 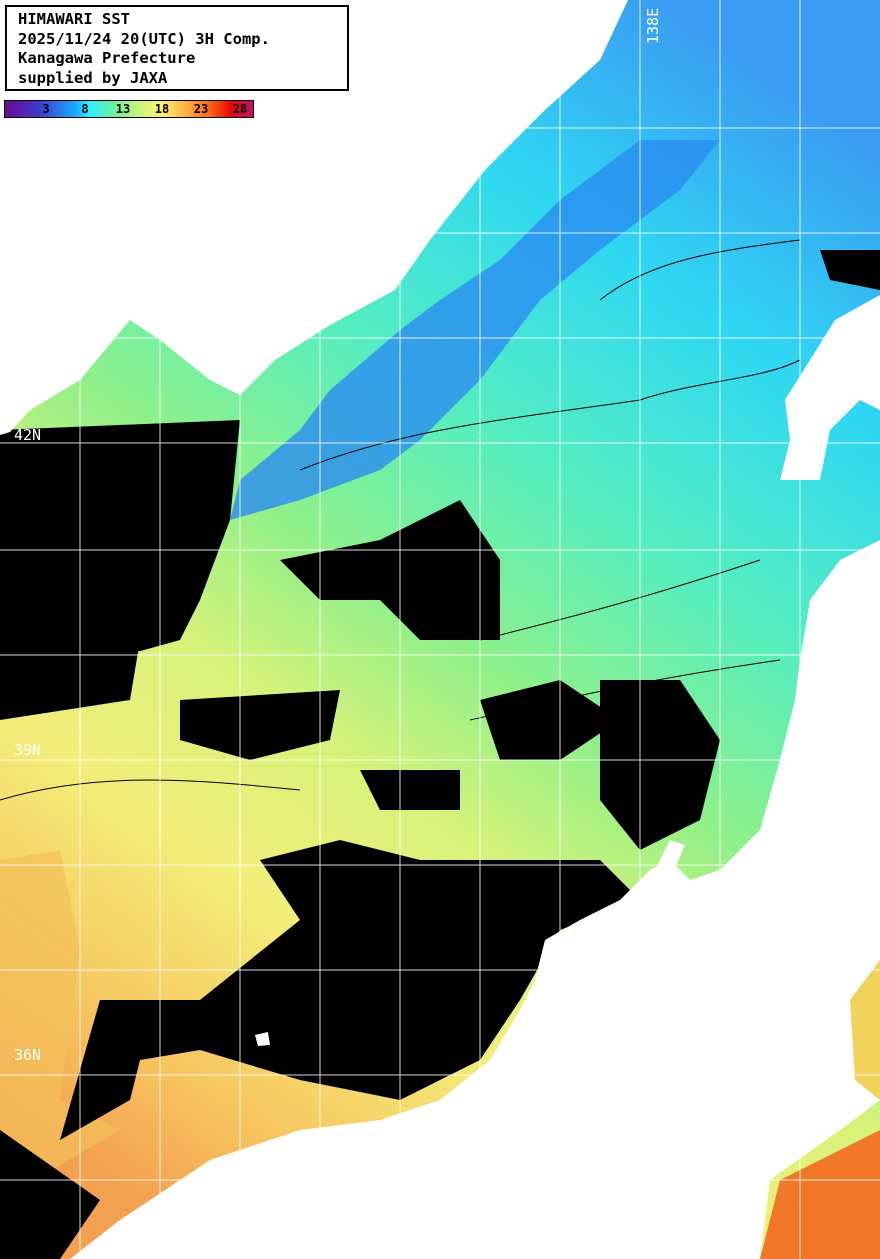 What do you see at coordinates (162, 109) in the screenshot?
I see `colorbar-tick: 18` at bounding box center [162, 109].